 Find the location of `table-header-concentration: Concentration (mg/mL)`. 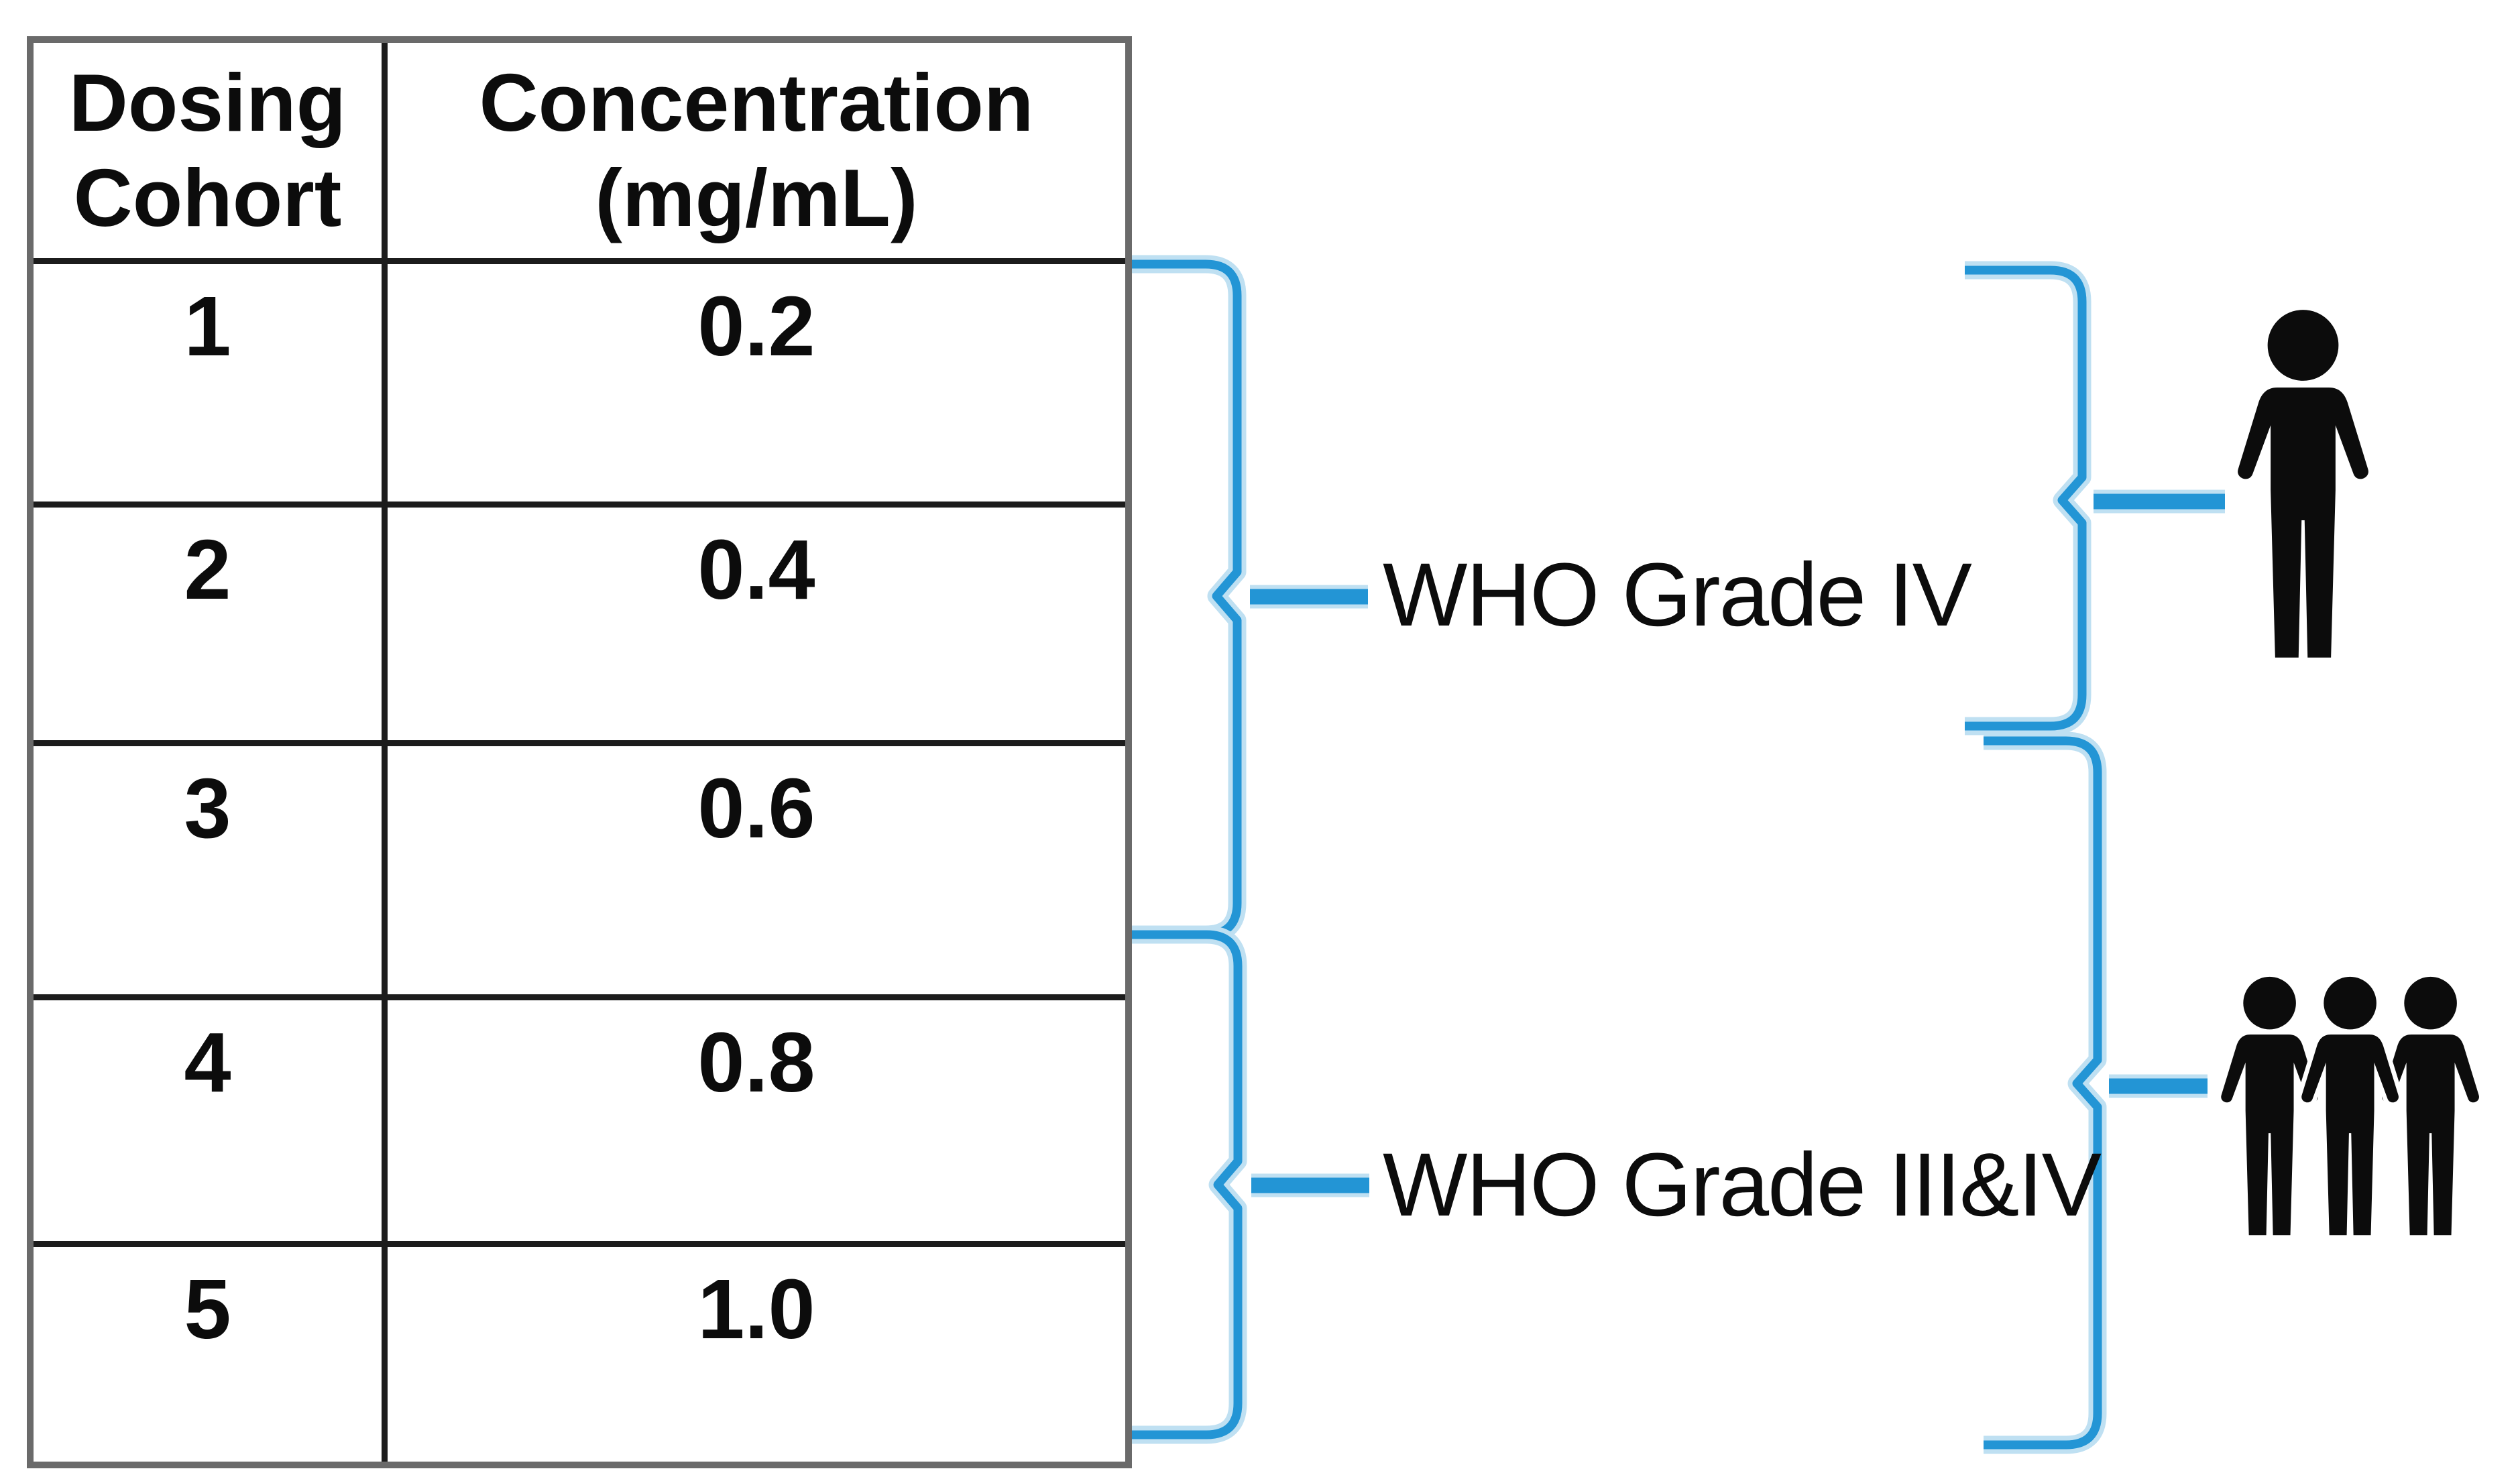

table-header-concentration: Concentration (mg/mL) is located at coordinates (756, 153).